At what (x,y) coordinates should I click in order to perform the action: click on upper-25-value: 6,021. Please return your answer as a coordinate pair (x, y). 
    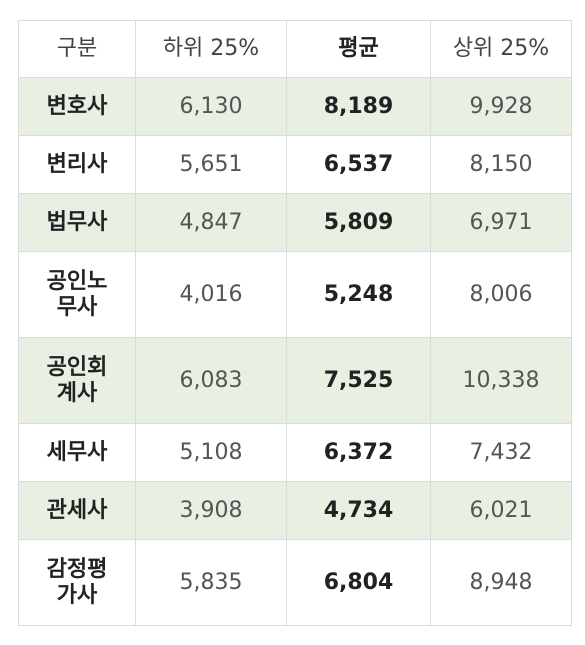
    Looking at the image, I should click on (501, 510).